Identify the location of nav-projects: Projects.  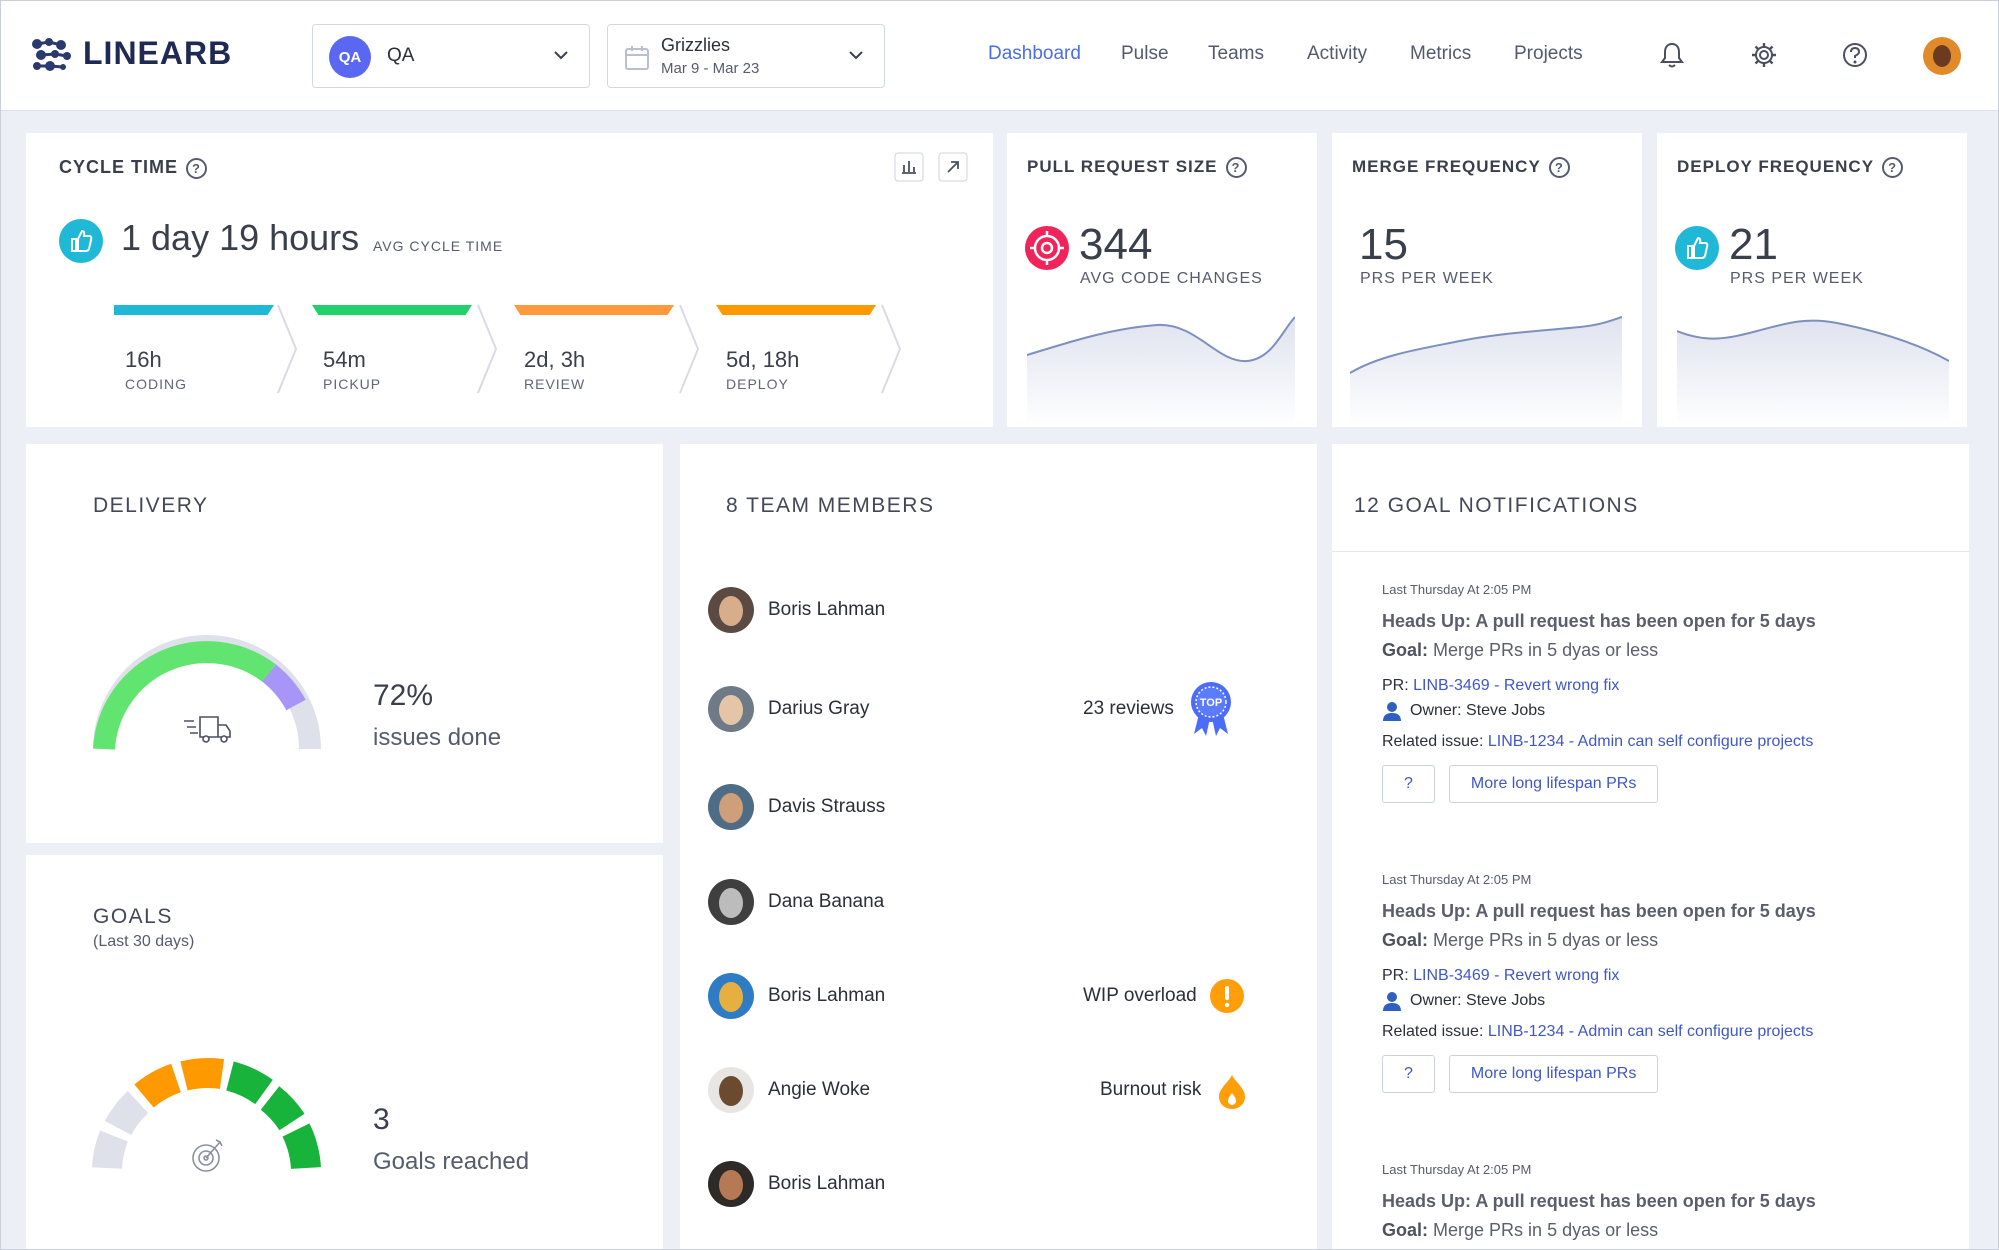
(1548, 53).